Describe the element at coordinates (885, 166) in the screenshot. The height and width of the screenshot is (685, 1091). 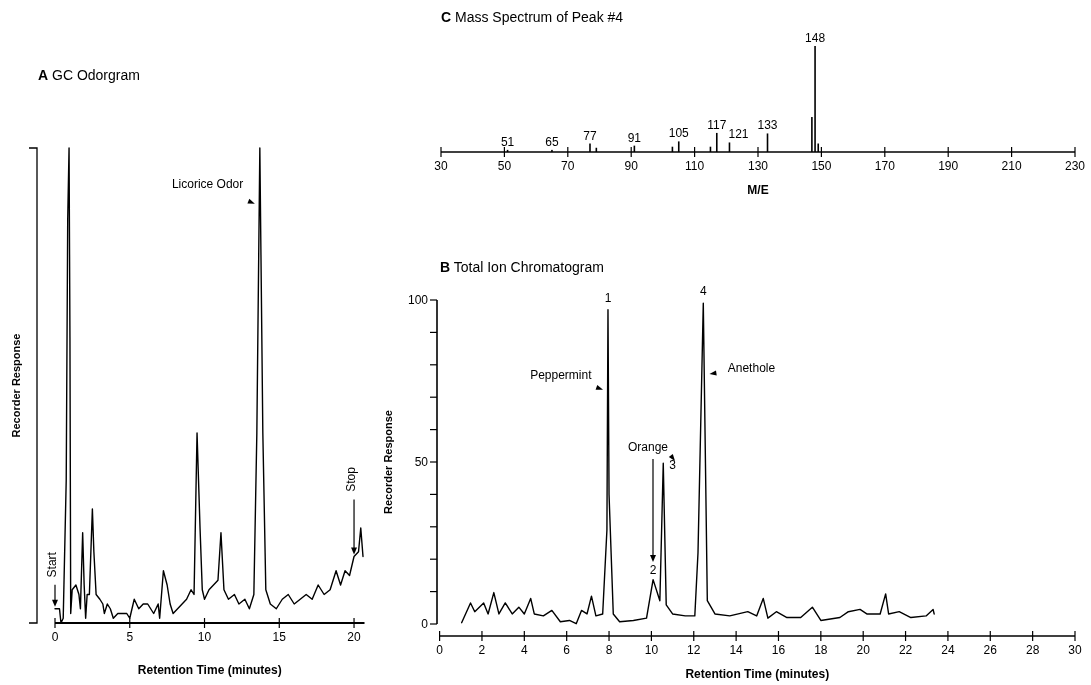
I see `x-tick-label: 170` at that location.